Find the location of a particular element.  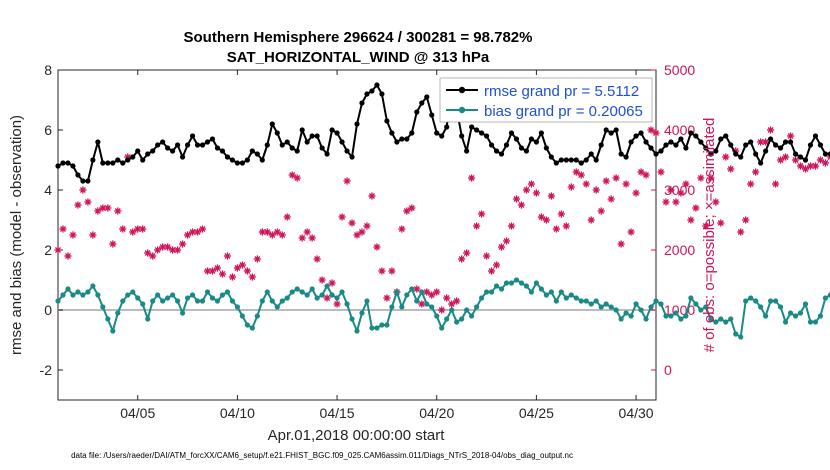

y2-tick-label: 0 is located at coordinates (668, 370).